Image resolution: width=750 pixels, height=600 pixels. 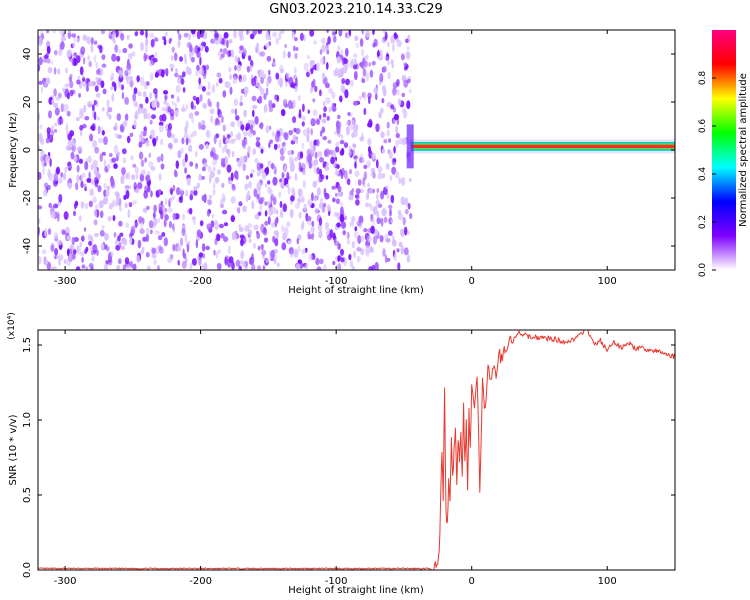 What do you see at coordinates (743, 150) in the screenshot?
I see `colorbar-label: Normalized spectral amplitude` at bounding box center [743, 150].